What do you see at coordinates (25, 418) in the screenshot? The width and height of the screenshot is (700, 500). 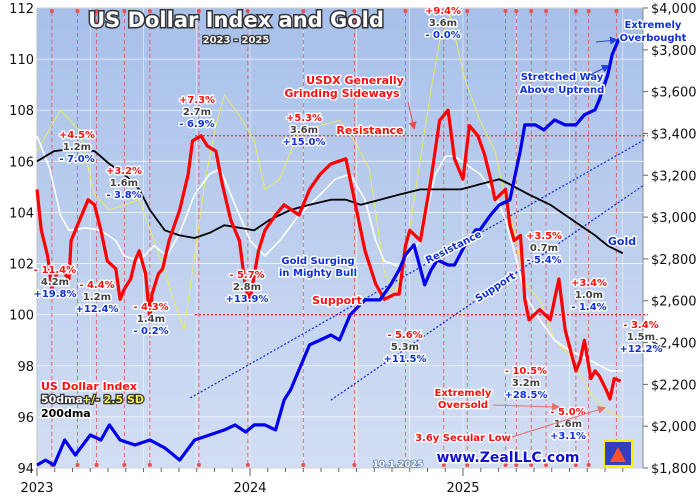 I see `left-tick-label: 96` at bounding box center [25, 418].